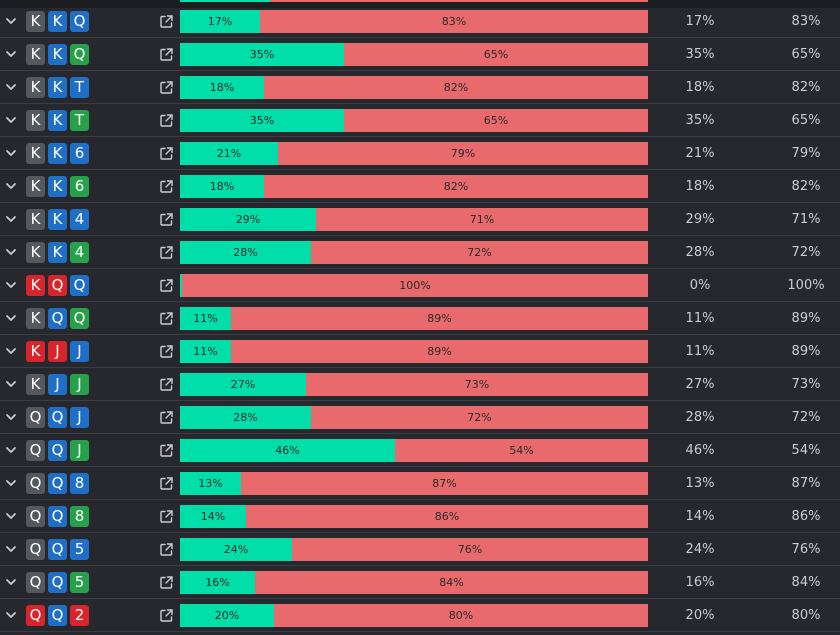  Describe the element at coordinates (35, 516) in the screenshot. I see `card-gray: Q` at that location.